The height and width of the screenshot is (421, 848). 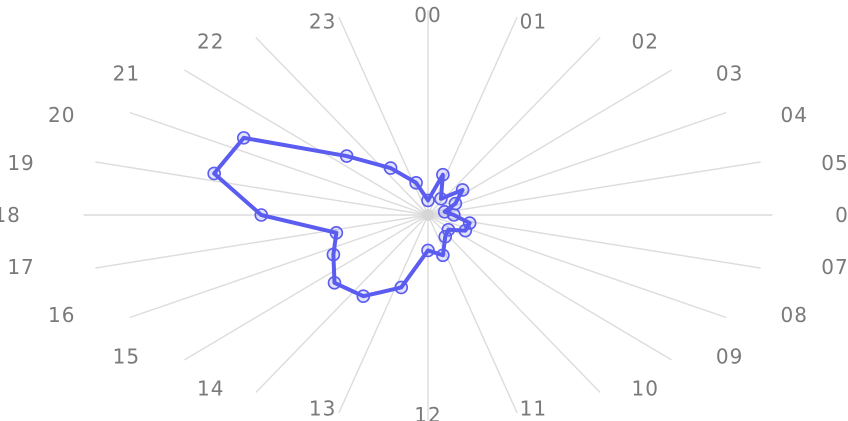 I want to click on axis-label-01: 01, so click(x=533, y=22).